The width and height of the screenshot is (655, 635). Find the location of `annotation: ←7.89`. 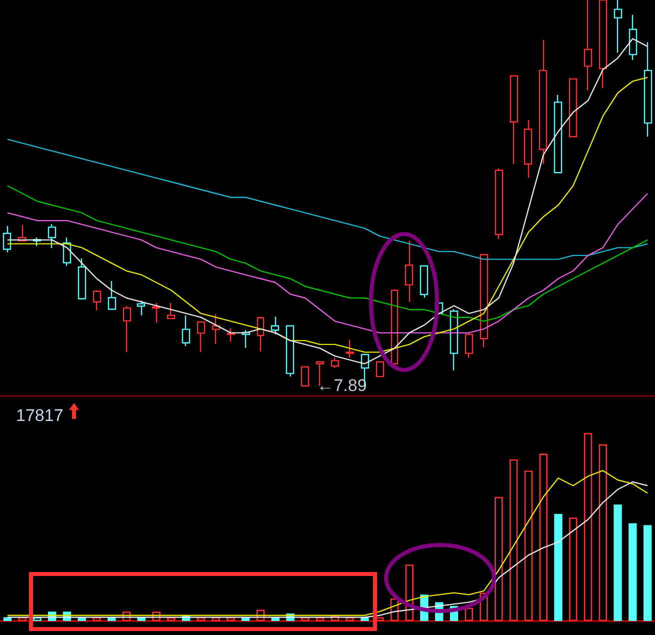

annotation: ←7.89 is located at coordinates (341, 385).